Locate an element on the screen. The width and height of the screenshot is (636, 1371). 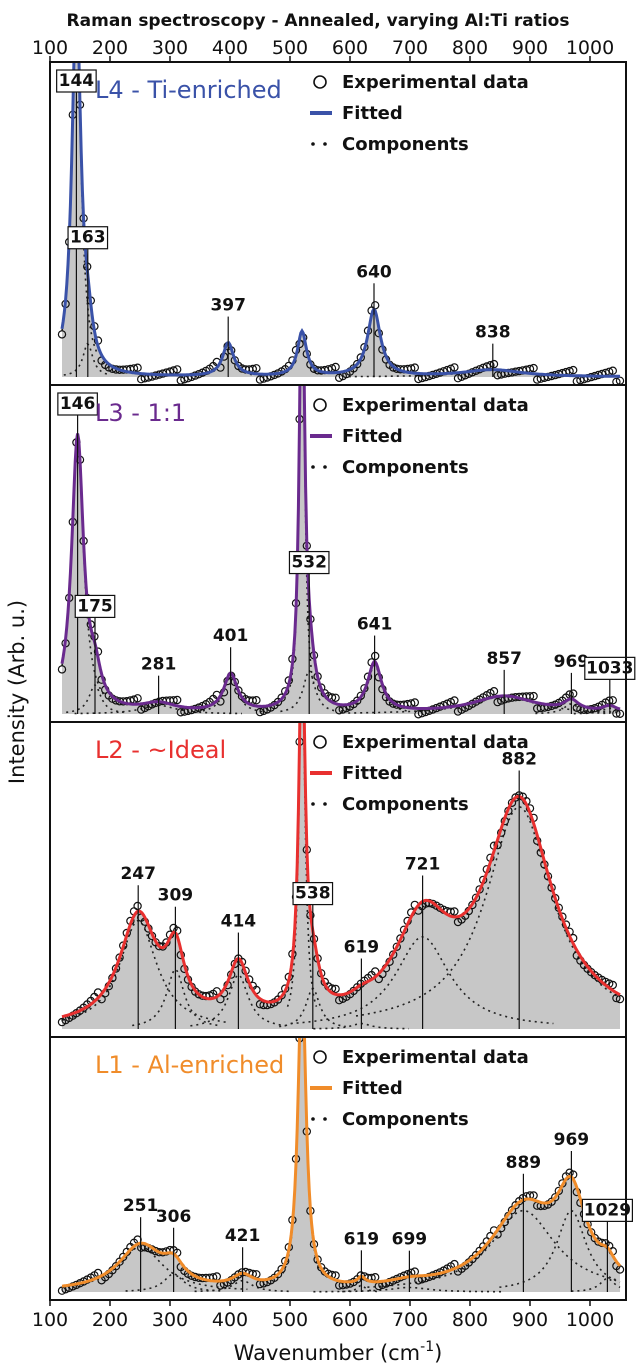
panel-3-title: L2 - ~Ideal is located at coordinates (160, 750).